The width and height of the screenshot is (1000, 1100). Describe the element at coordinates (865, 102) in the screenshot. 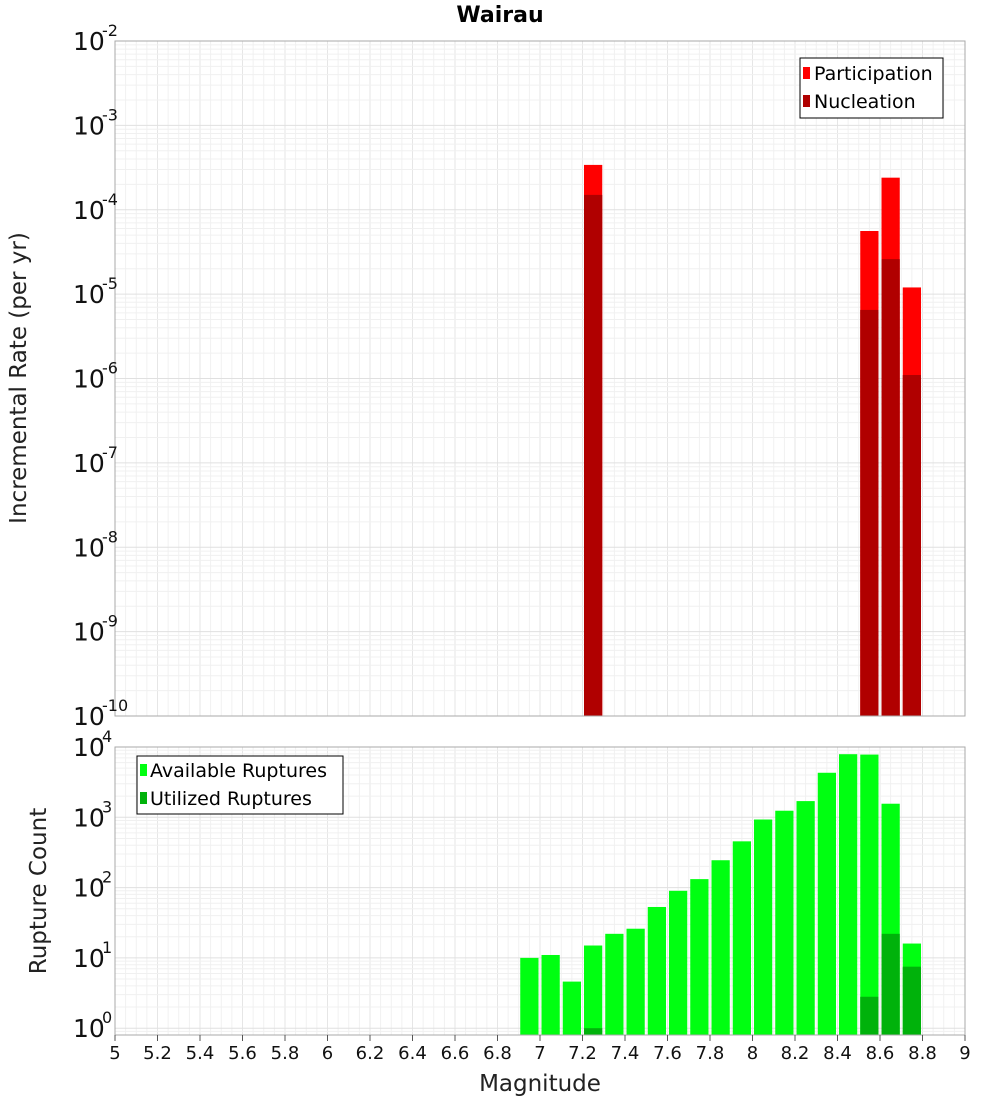

I see `nucleation-legend-label: Nucleation` at that location.